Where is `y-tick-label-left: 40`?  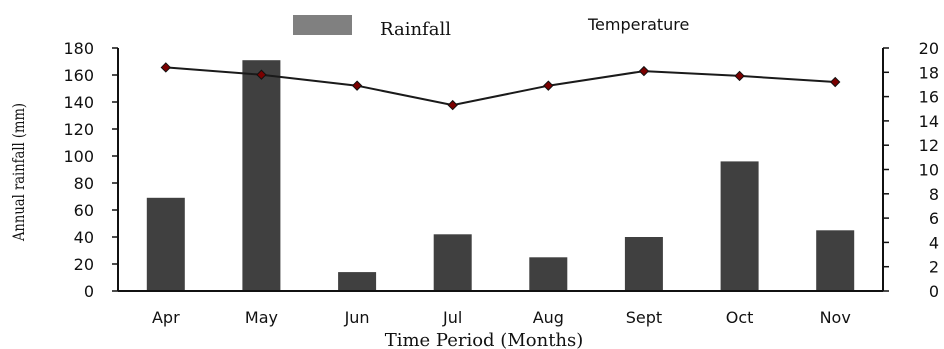
y-tick-label-left: 40 is located at coordinates (84, 237).